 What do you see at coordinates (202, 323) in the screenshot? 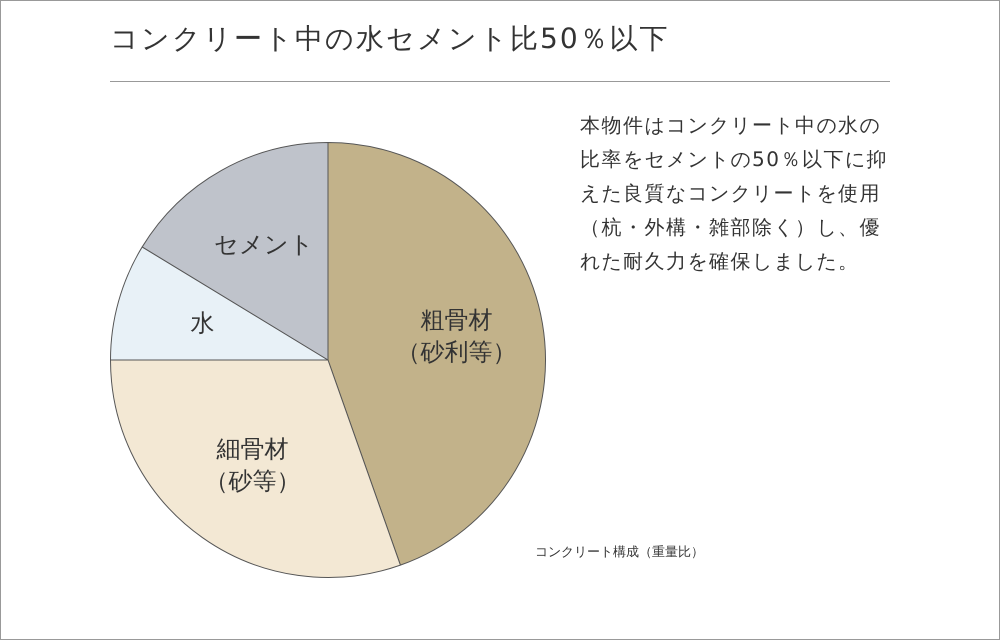
I see `slice-label: 水` at bounding box center [202, 323].